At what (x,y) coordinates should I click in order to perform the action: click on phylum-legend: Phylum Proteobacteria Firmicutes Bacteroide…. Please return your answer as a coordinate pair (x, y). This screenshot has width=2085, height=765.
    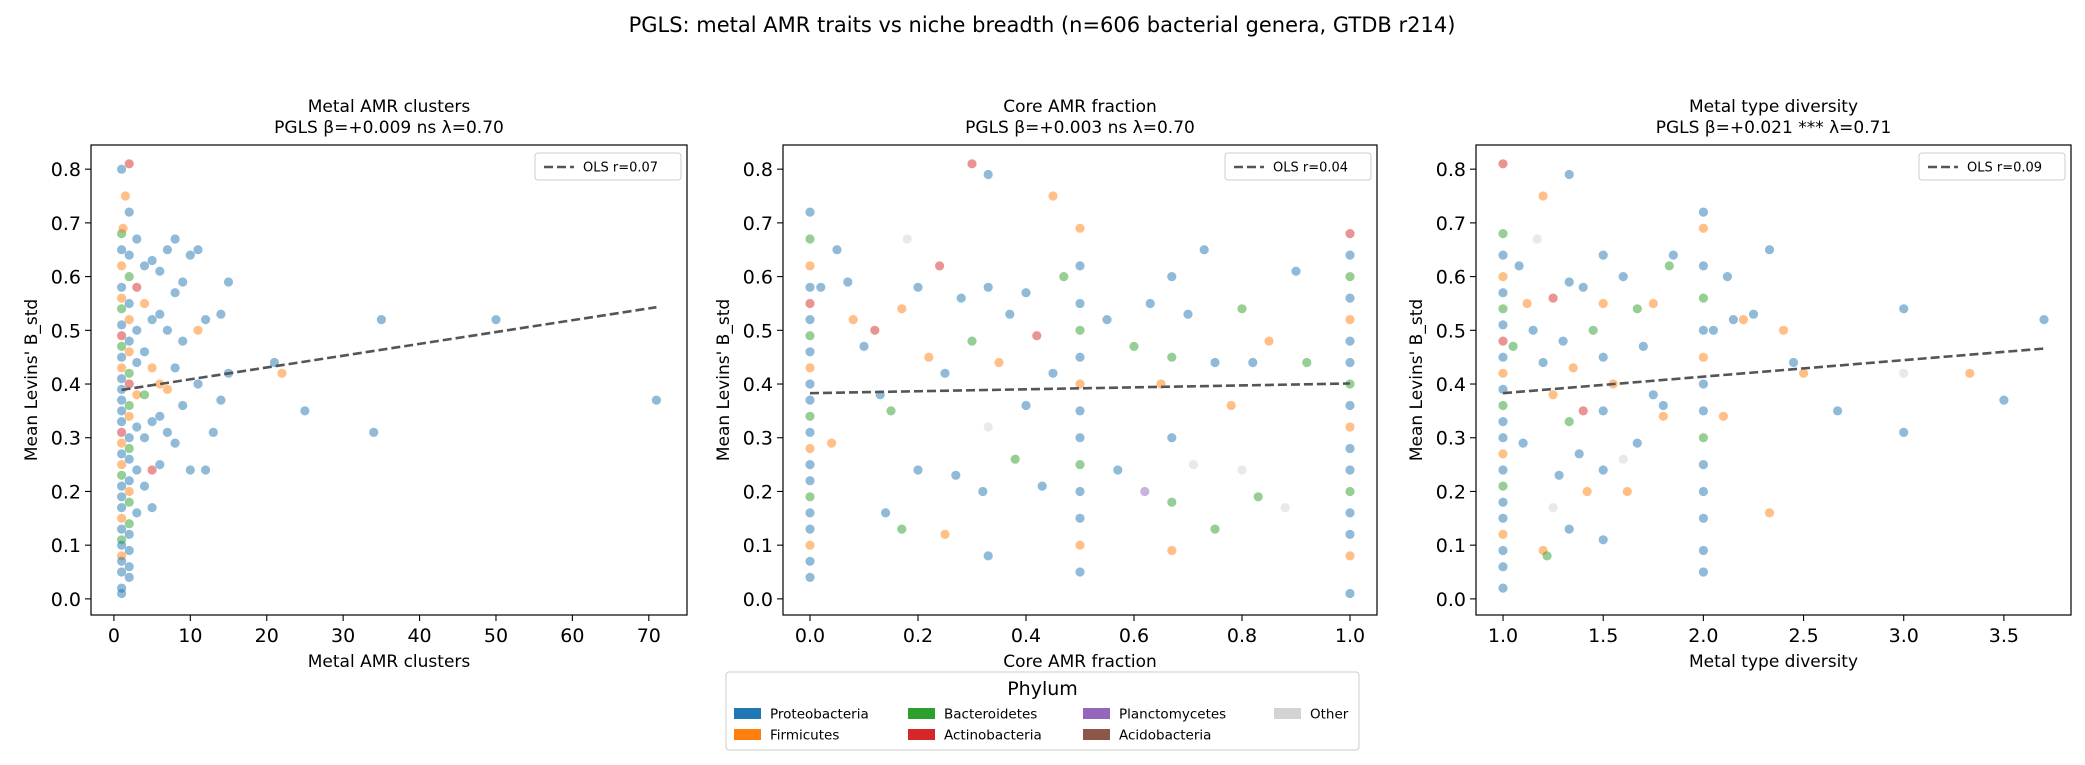
    Looking at the image, I should click on (1042, 711).